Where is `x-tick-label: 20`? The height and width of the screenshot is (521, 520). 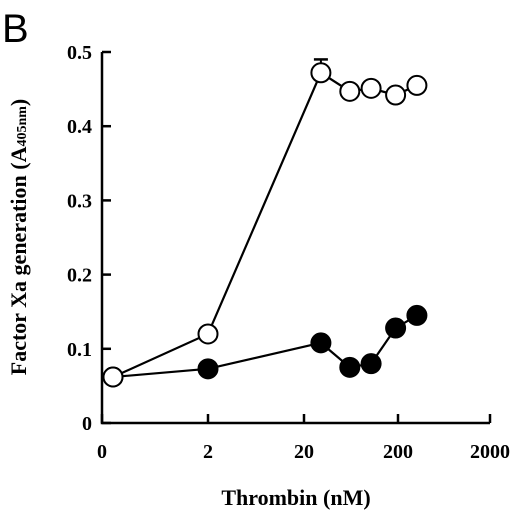
x-tick-label: 20 is located at coordinates (304, 452).